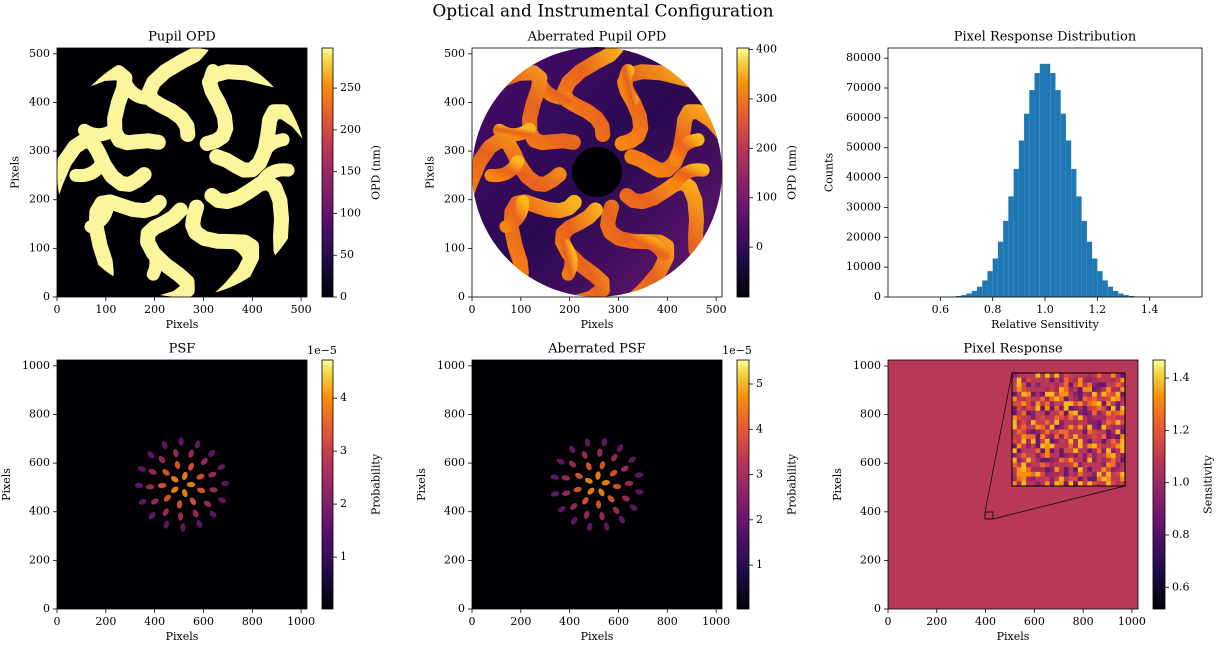  What do you see at coordinates (737, 350) in the screenshot?
I see `colorbar-offset: 1e−5` at bounding box center [737, 350].